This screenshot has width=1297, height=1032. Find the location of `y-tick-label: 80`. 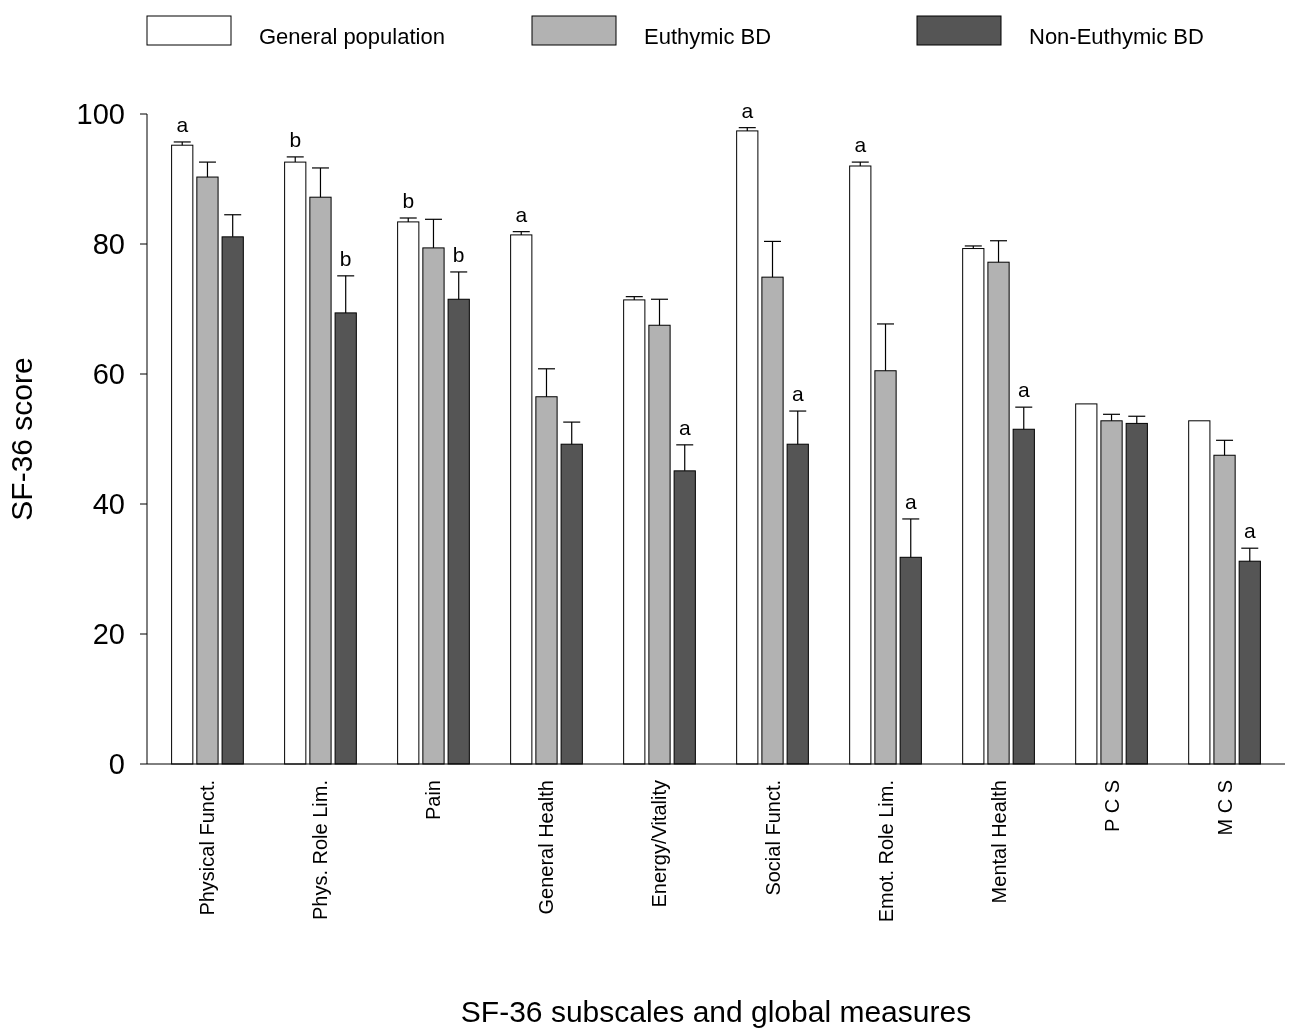

y-tick-label: 80 is located at coordinates (108, 244).